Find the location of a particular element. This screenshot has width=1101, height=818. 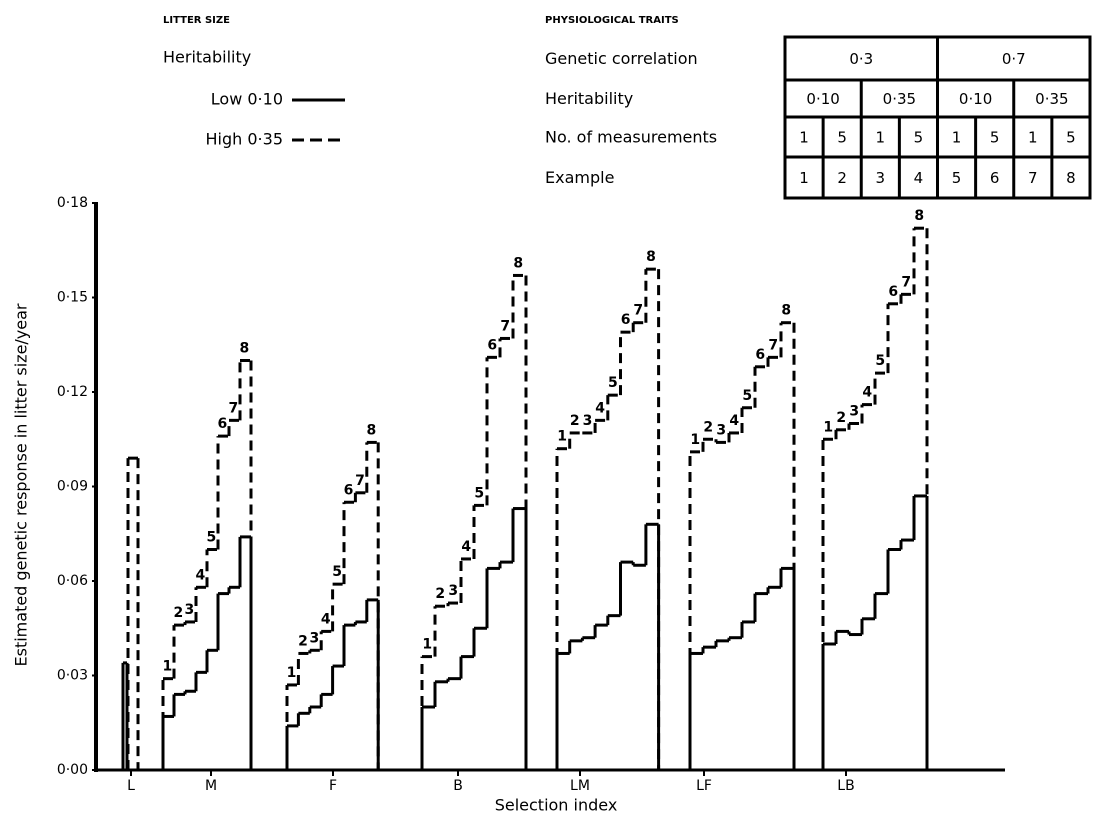

x-tick-label: LM is located at coordinates (580, 786).